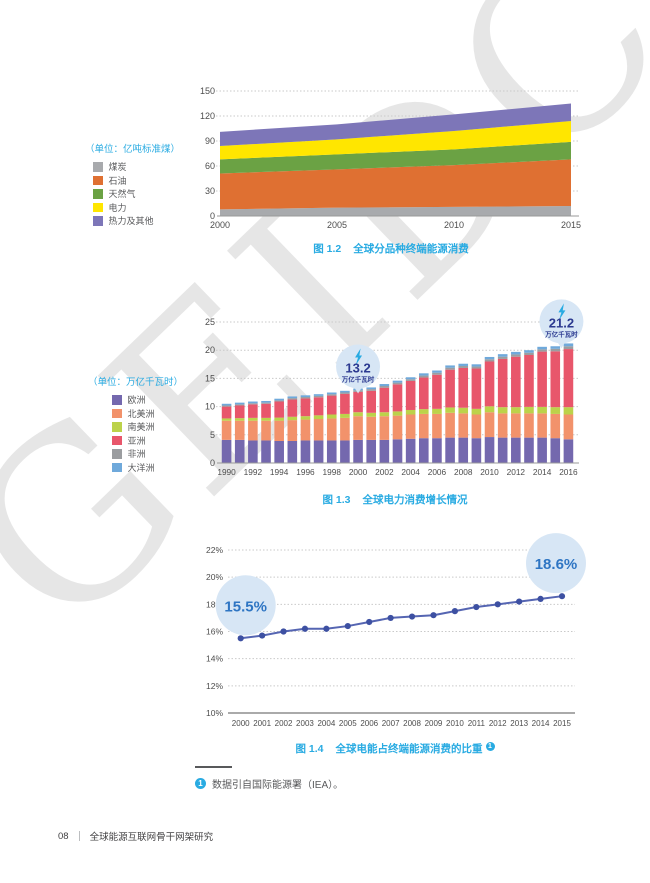 Image resolution: width=650 pixels, height=883 pixels. What do you see at coordinates (516, 472) in the screenshot?
I see `axis-tick-label: 2012` at bounding box center [516, 472].